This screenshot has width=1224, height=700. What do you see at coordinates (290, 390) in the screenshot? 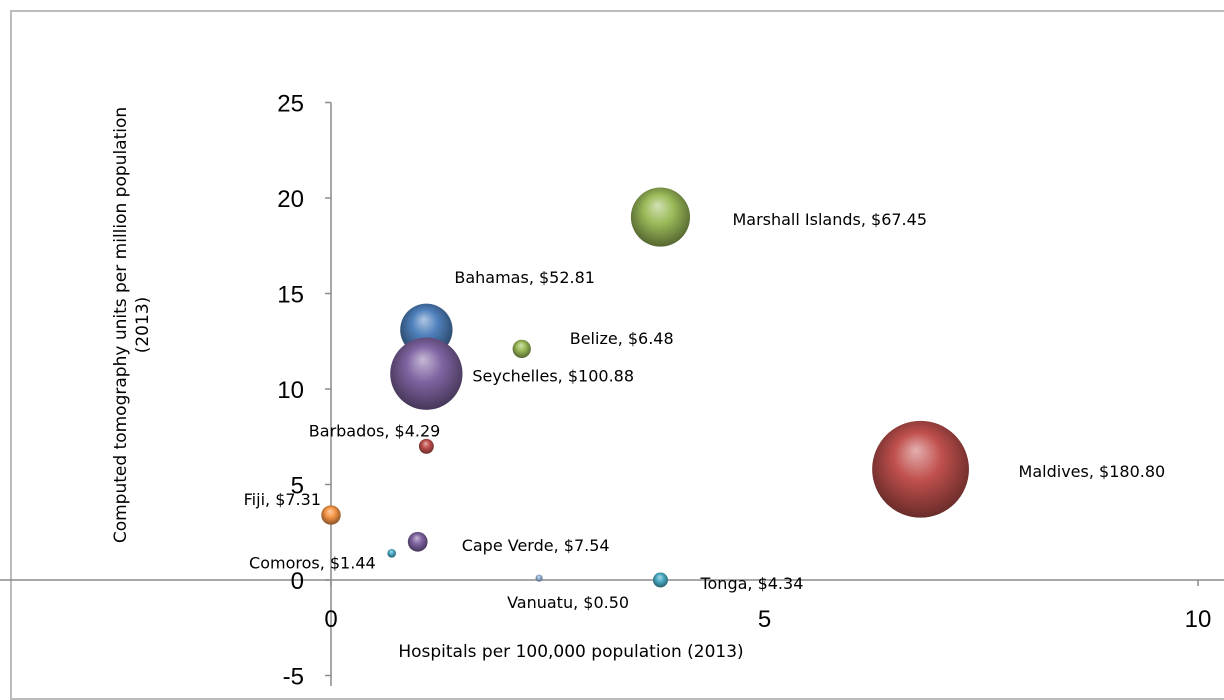
I see `y-tick-label: 10` at bounding box center [290, 390].